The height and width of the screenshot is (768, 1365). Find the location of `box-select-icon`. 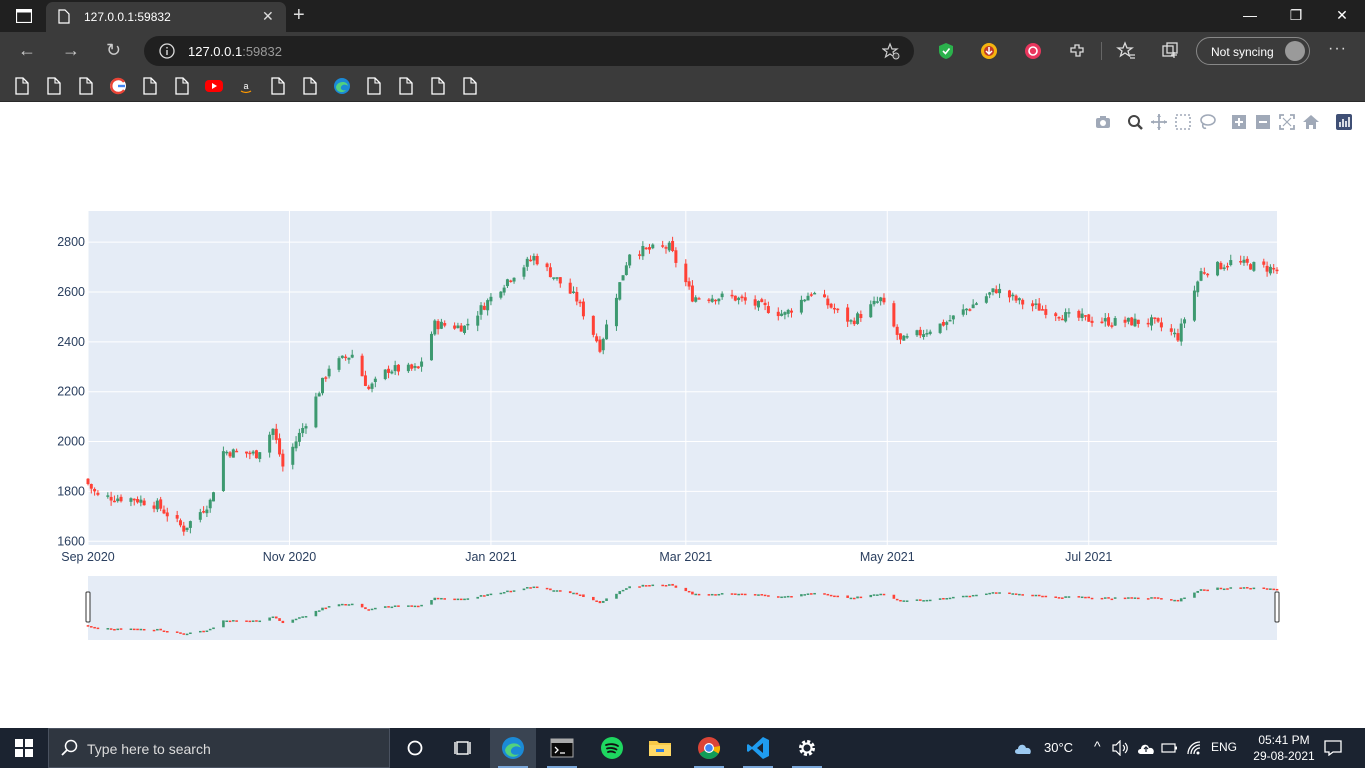

box-select-icon is located at coordinates (1183, 122).